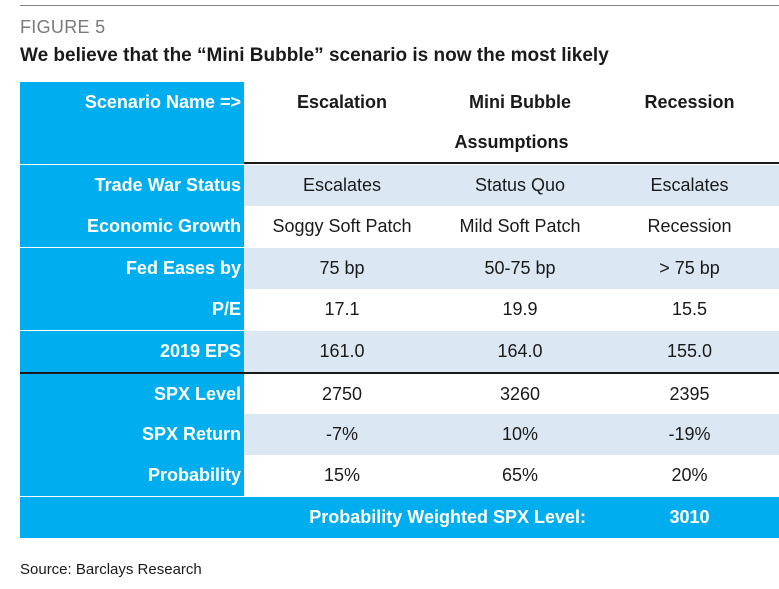 Image resolution: width=779 pixels, height=589 pixels. I want to click on header-label: Scenario Name =>, so click(132, 102).